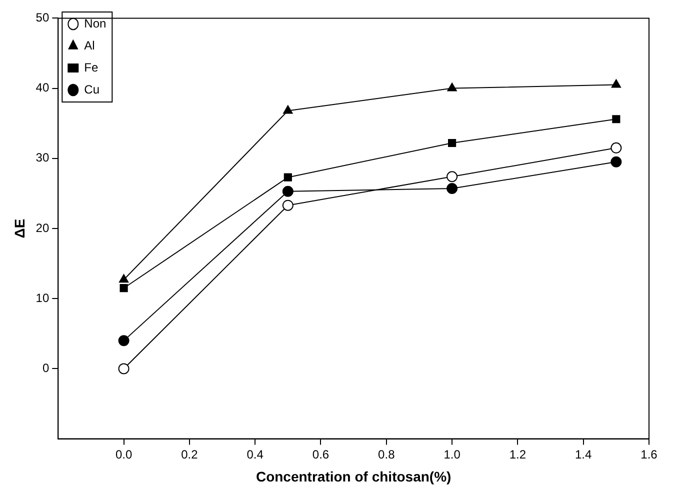 Image resolution: width=677 pixels, height=498 pixels. What do you see at coordinates (92, 89) in the screenshot?
I see `legend-label: Cu` at bounding box center [92, 89].